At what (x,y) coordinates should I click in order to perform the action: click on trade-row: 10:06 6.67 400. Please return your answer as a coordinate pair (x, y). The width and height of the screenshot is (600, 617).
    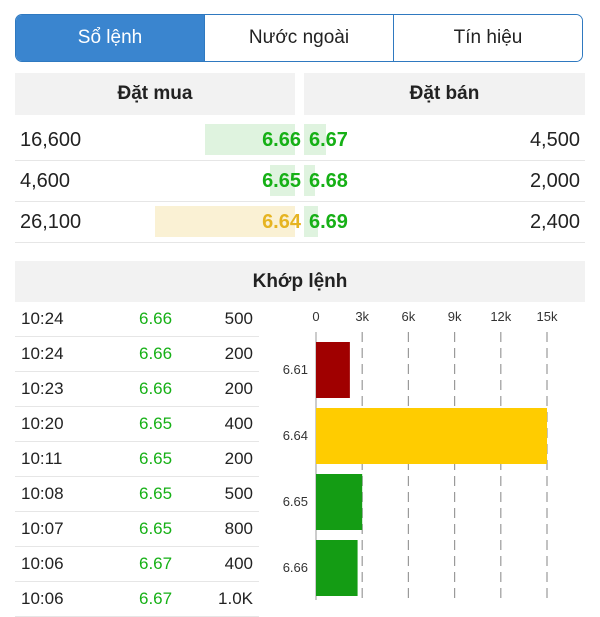
    Looking at the image, I should click on (137, 564).